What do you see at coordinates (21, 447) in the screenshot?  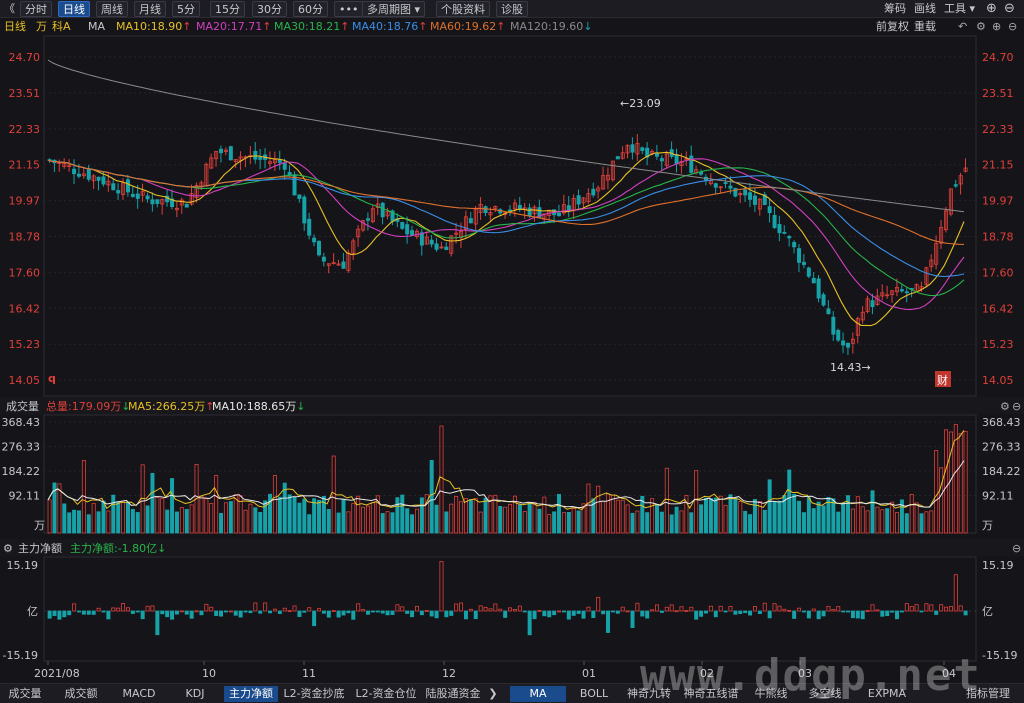 I see `volume-tick-left: 276.33` at bounding box center [21, 447].